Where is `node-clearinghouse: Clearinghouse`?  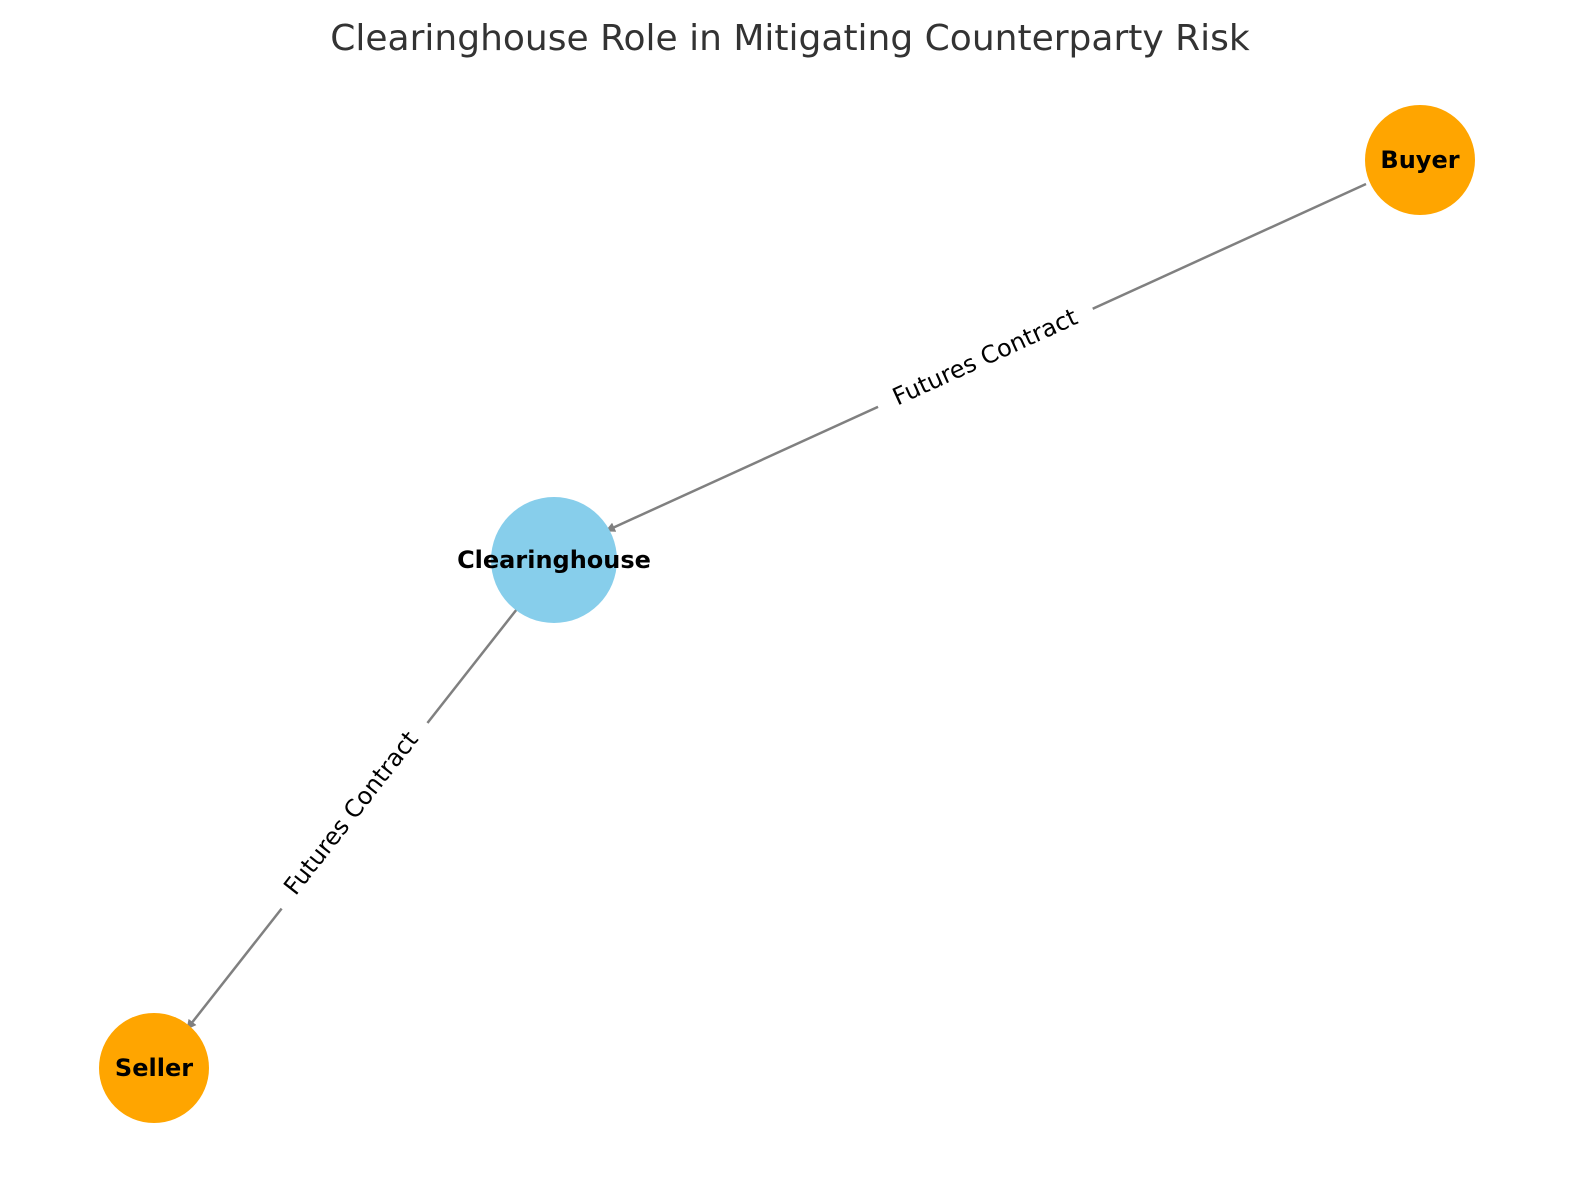
node-clearinghouse: Clearinghouse is located at coordinates (554, 560).